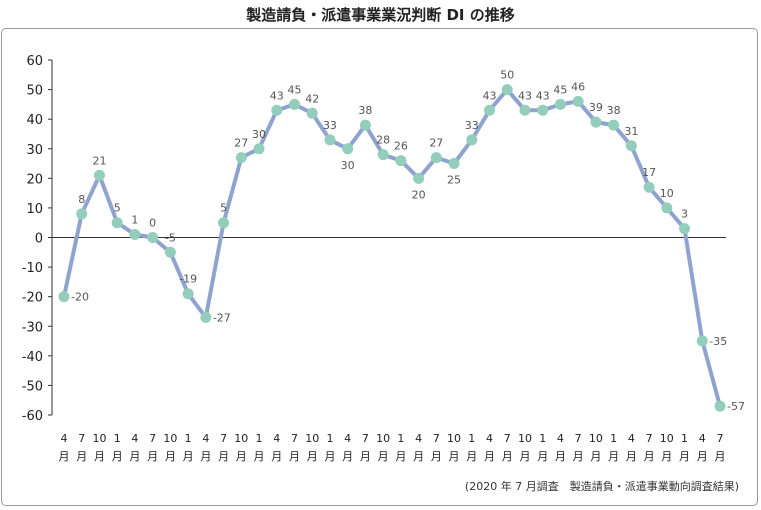 The height and width of the screenshot is (510, 761). Describe the element at coordinates (222, 317) in the screenshot. I see `data-label: -27` at that location.